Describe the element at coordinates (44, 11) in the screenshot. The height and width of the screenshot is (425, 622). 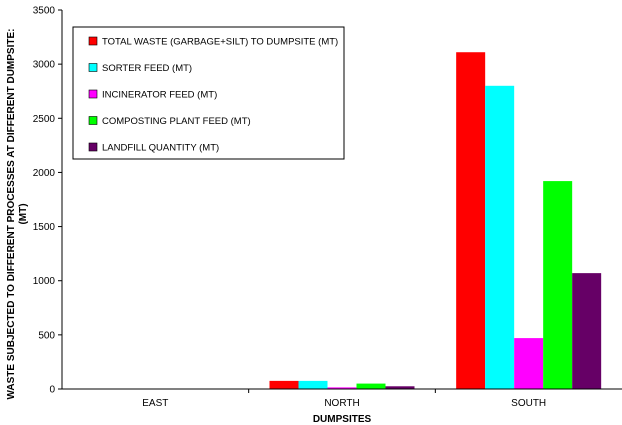
I see `y-tick-label: 3500` at that location.